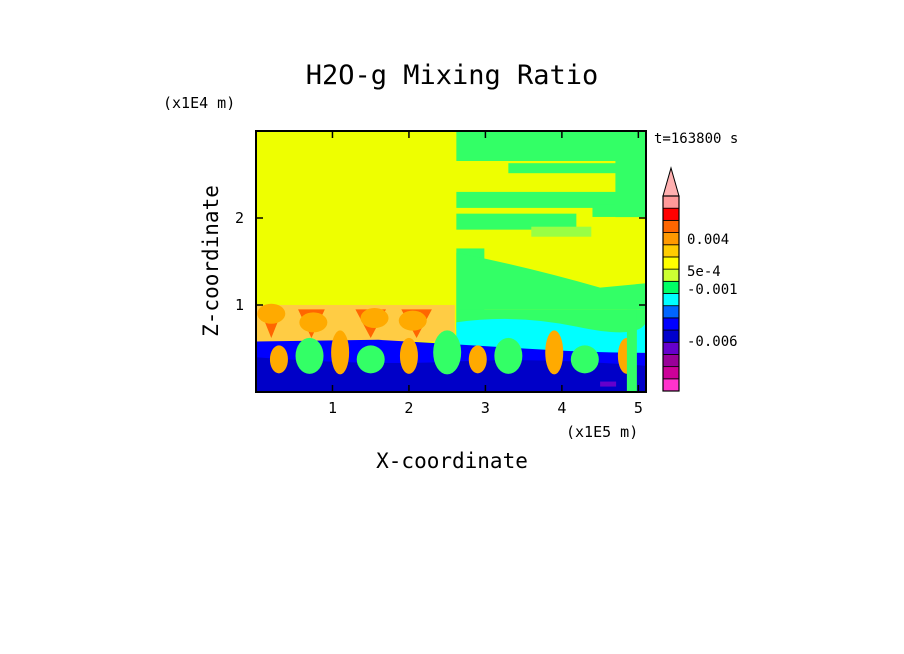  I want to click on x-tick-label: 4, so click(561, 408).